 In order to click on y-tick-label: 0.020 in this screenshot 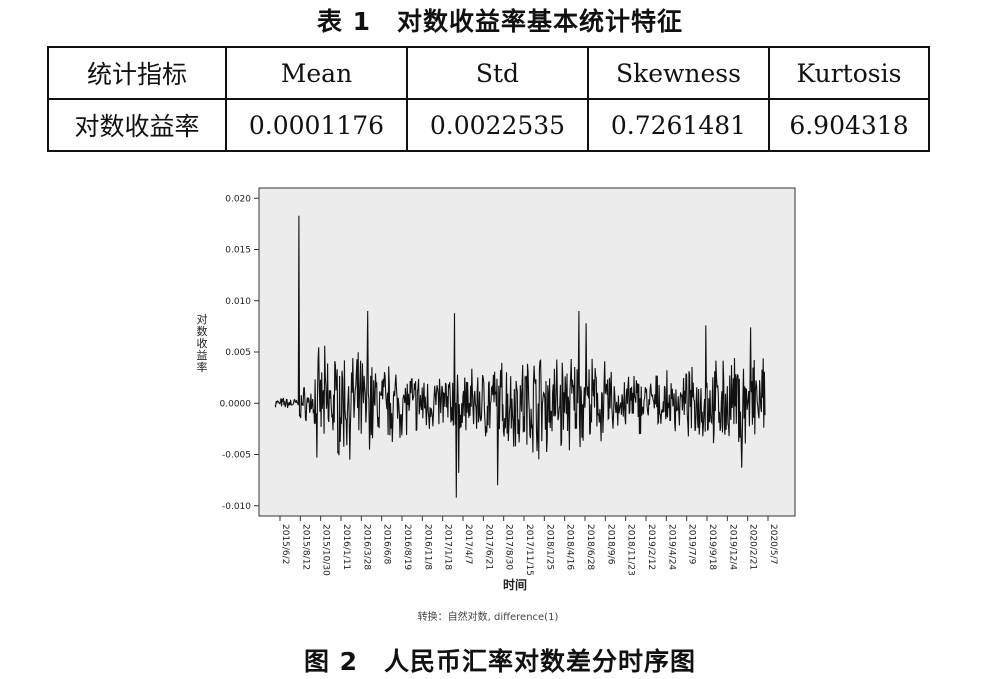, I will do `click(238, 199)`.